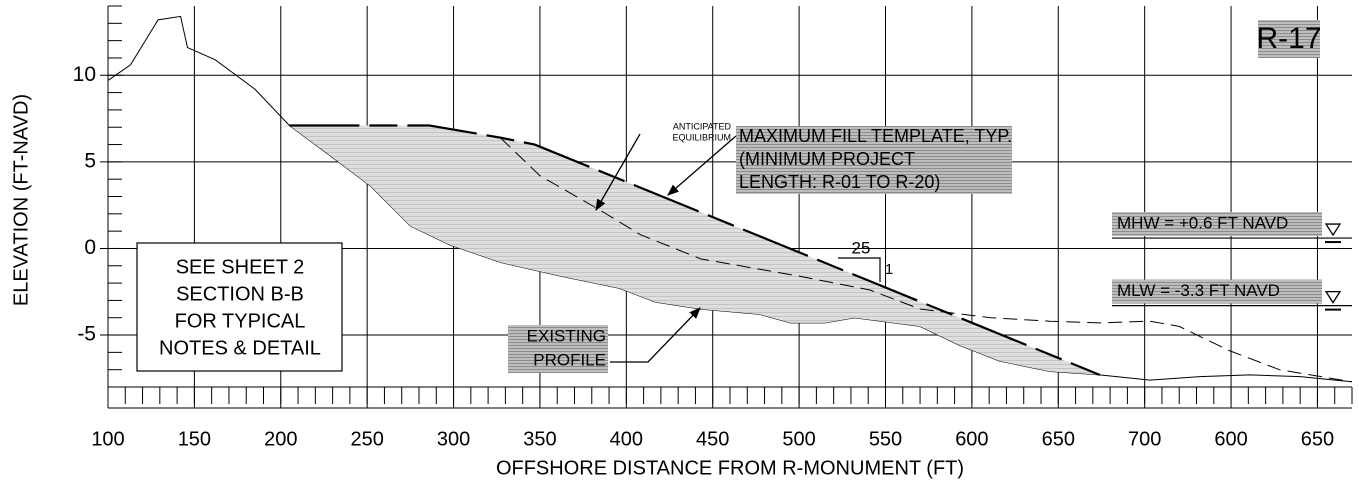 This screenshot has width=1359, height=486. I want to click on tide-label: MHW = +0.6 FT NAVD, so click(1202, 223).